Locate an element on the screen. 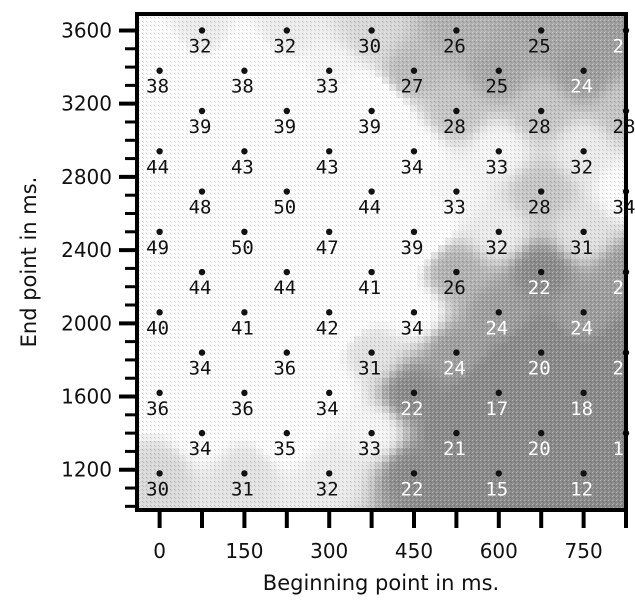  data-point-label: 33 is located at coordinates (327, 87).